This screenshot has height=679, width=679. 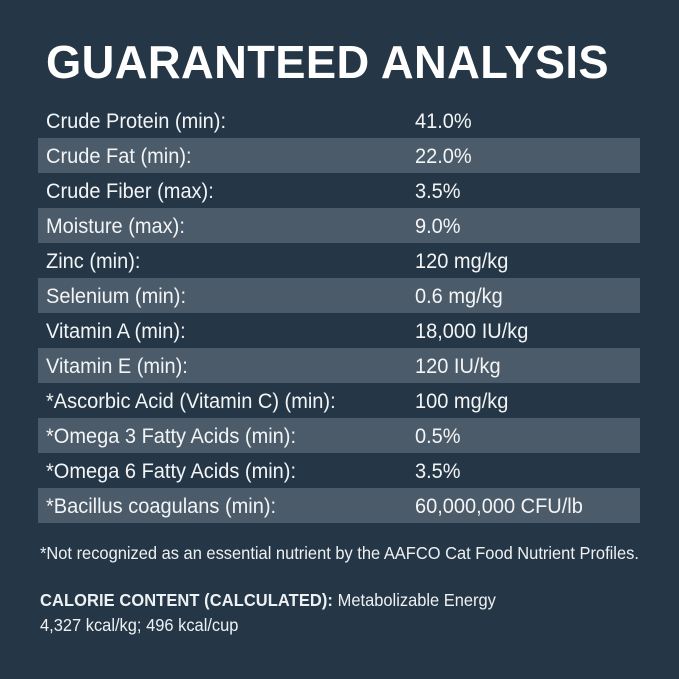 What do you see at coordinates (462, 260) in the screenshot?
I see `nutrient-value: 120 mg/kg` at bounding box center [462, 260].